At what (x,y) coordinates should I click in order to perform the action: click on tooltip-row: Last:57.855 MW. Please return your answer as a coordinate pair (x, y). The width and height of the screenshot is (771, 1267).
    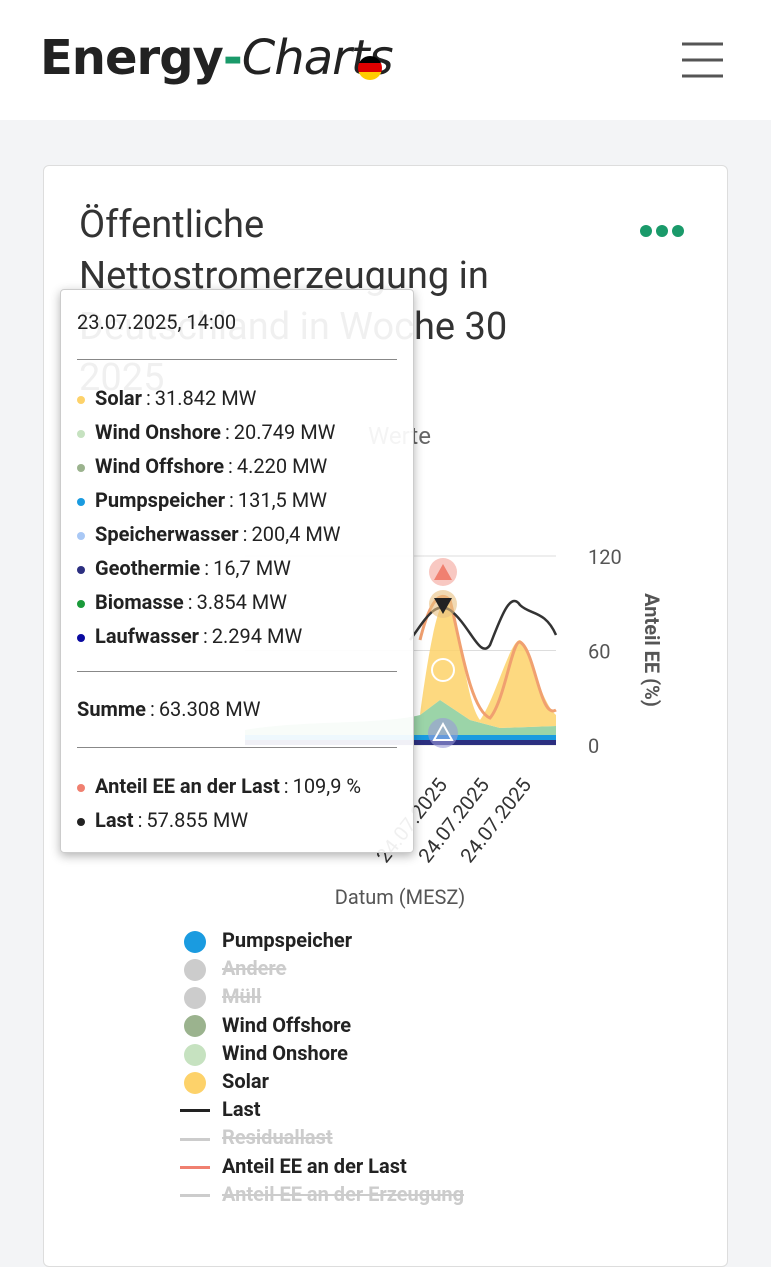
    Looking at the image, I should click on (162, 820).